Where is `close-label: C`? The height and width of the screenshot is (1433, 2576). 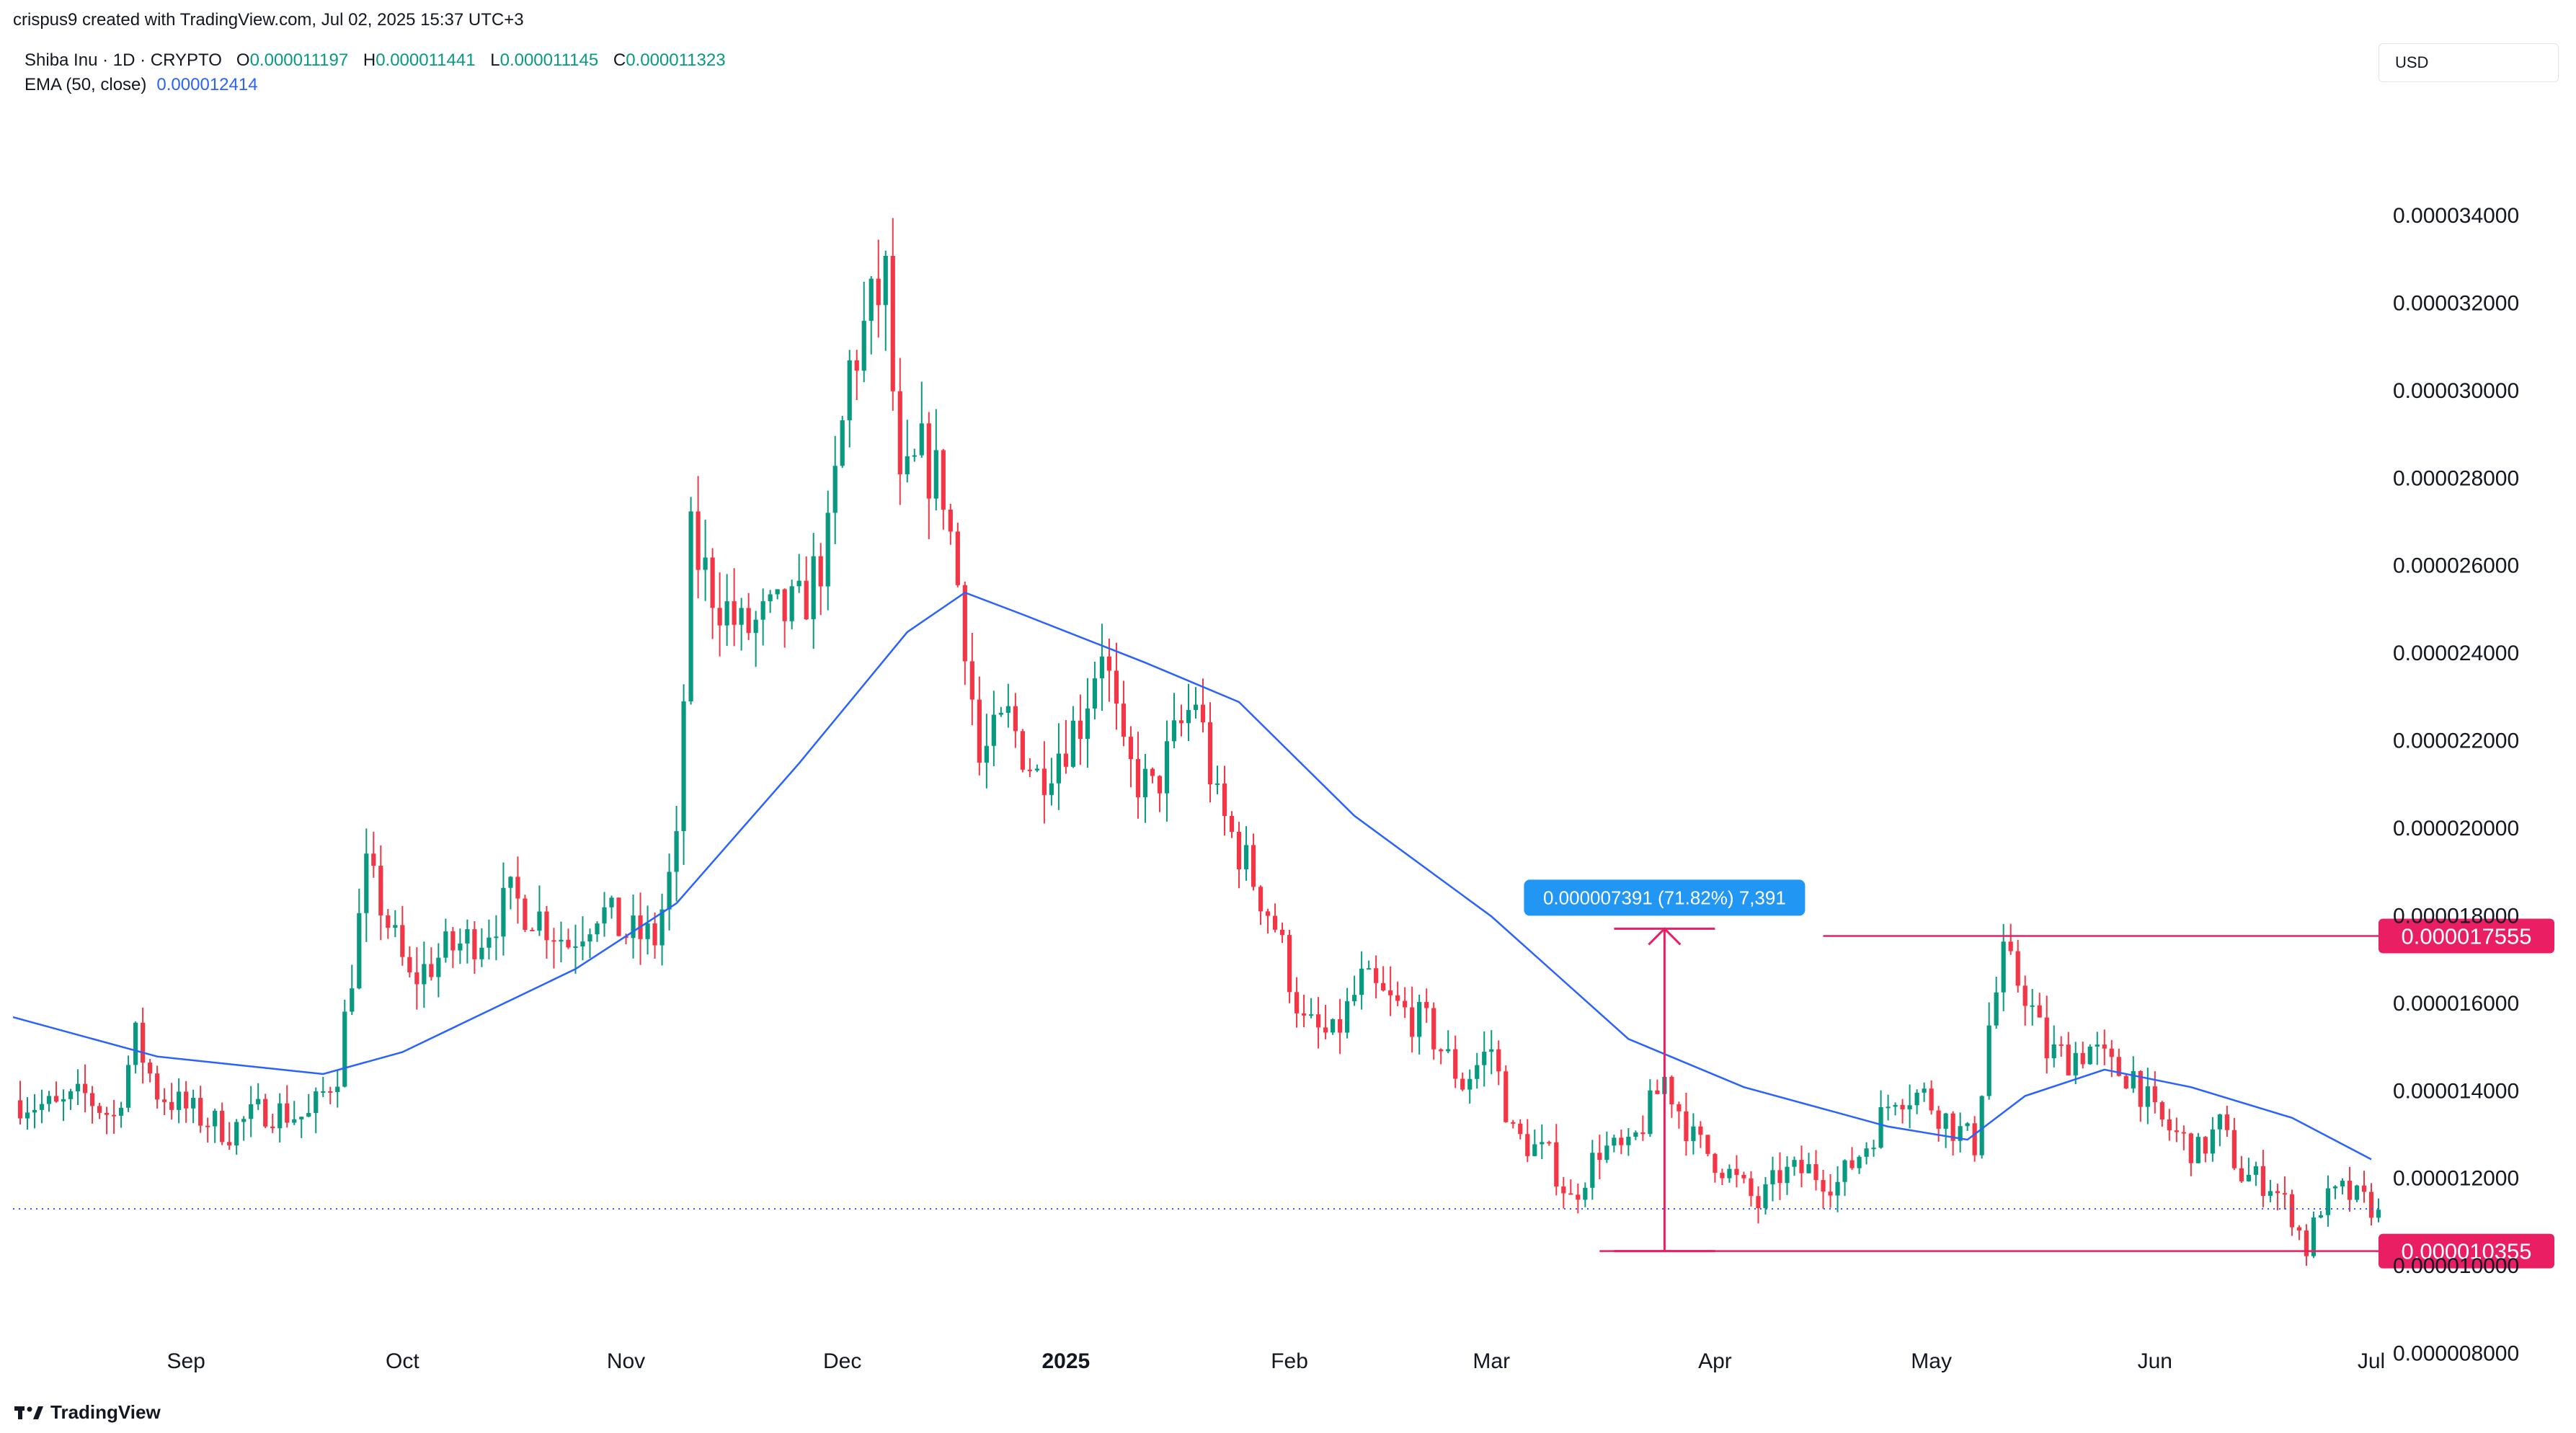 close-label: C is located at coordinates (619, 60).